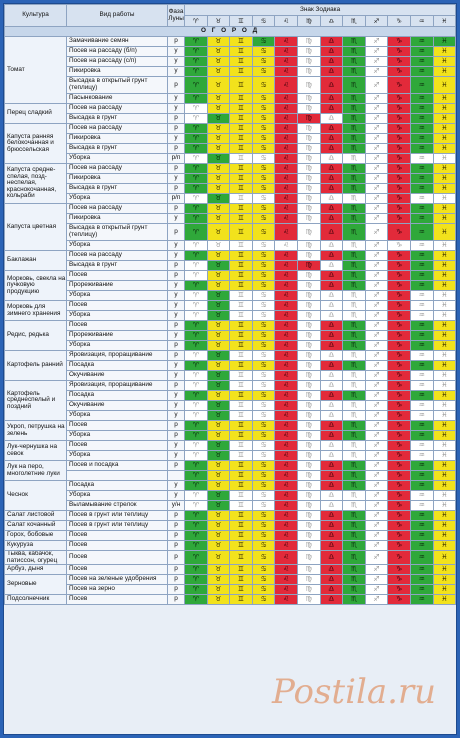 The width and height of the screenshot is (460, 738). I want to click on work-type: Посев в грунт или теплицу, so click(117, 525).